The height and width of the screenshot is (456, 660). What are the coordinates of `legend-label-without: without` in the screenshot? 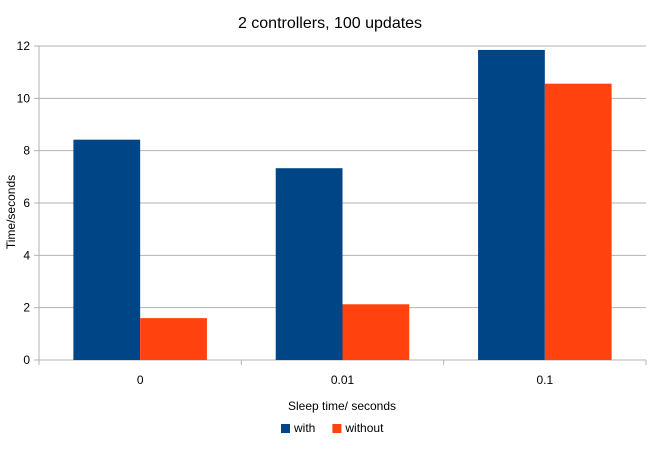 It's located at (364, 428).